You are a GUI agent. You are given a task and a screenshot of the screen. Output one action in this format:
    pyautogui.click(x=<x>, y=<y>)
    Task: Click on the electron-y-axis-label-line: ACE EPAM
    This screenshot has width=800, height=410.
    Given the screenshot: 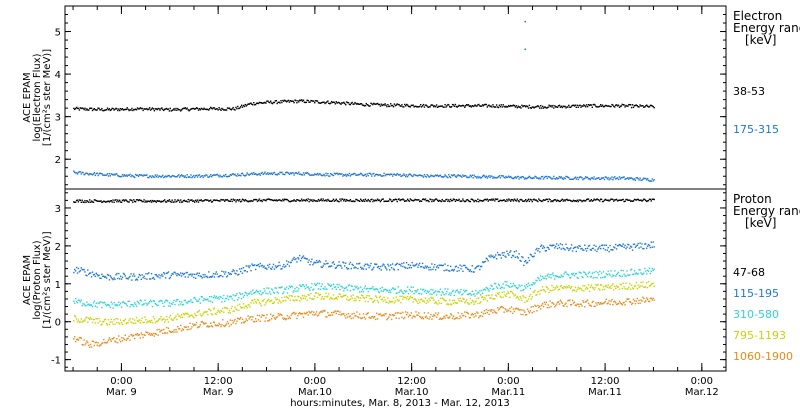 What is the action you would take?
    pyautogui.click(x=27, y=97)
    